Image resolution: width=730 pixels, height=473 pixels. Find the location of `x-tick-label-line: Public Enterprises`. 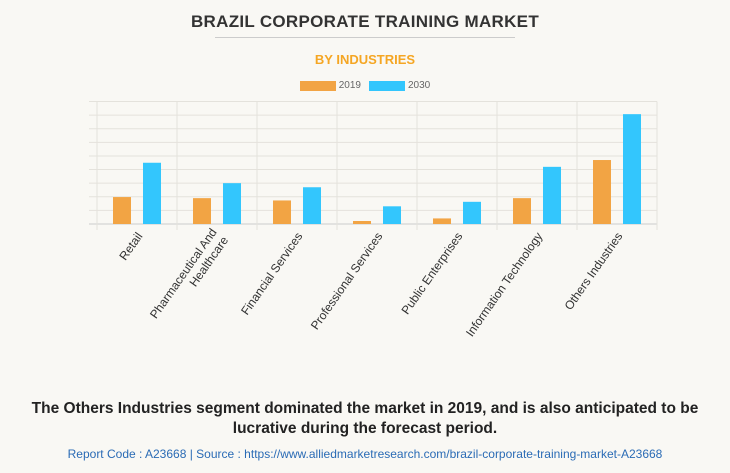

x-tick-label-line: Public Enterprises is located at coordinates (432, 273).